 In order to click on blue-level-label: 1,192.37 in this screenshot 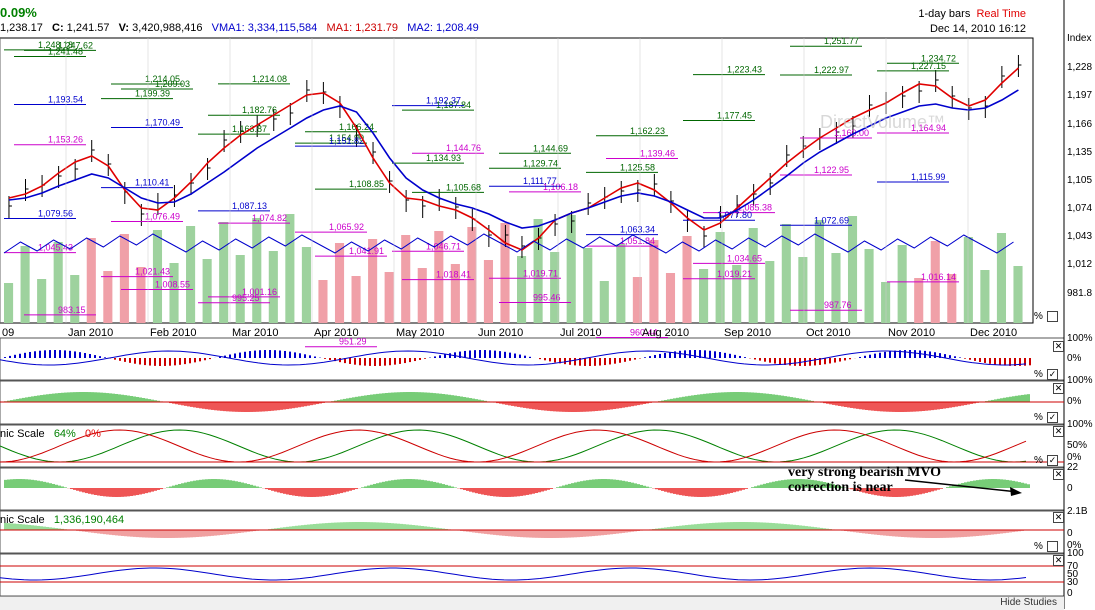, I will do `click(443, 101)`.